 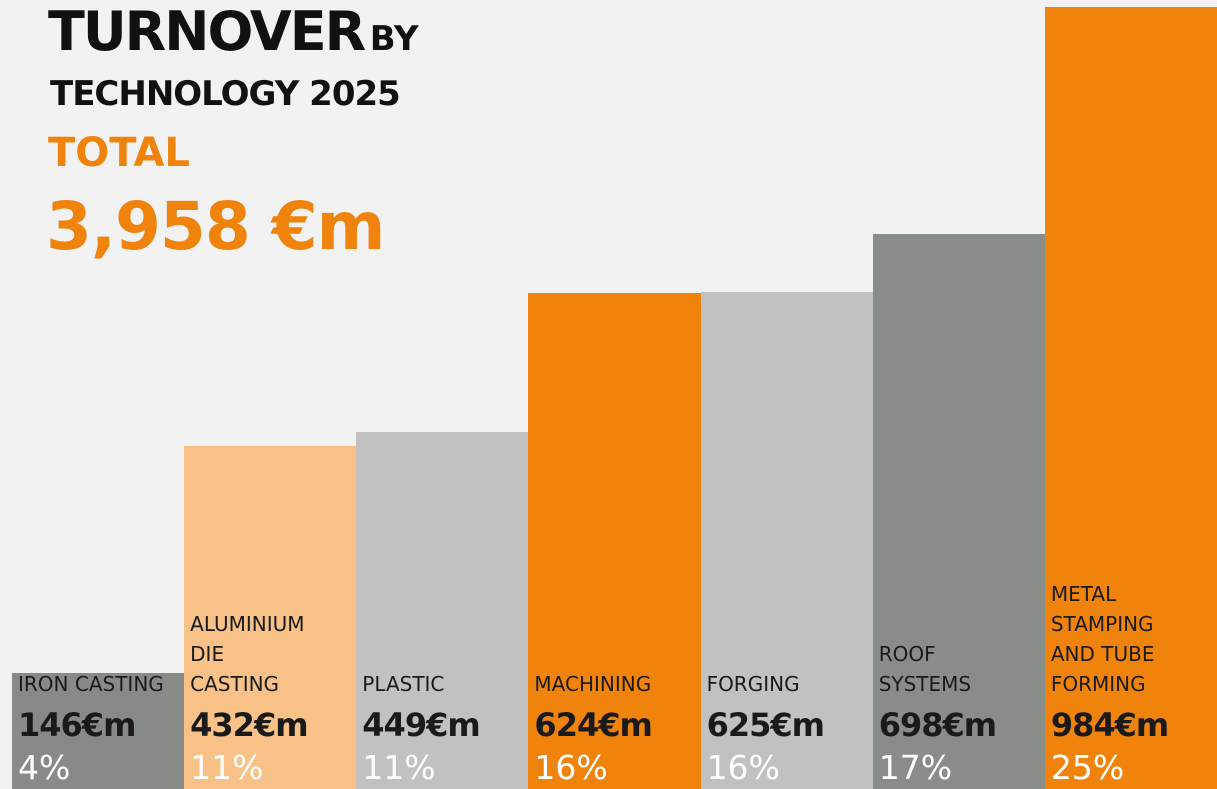 I want to click on bar-labels: MACHINING 624€m 16%, so click(x=593, y=729).